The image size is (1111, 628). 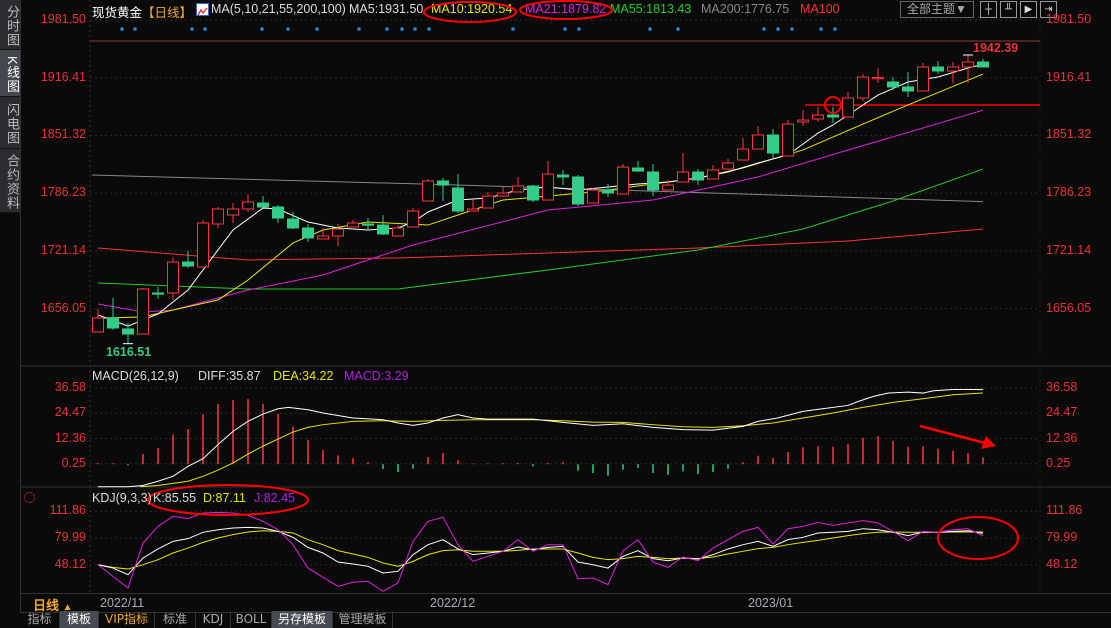 I want to click on period-selector: 日线 ▲, so click(x=53, y=604).